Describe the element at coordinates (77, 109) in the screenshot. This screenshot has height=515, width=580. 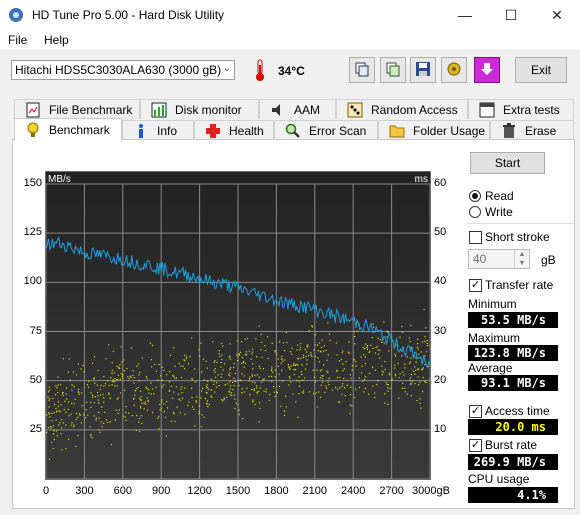
I see `tab-file-benchmark: File Benchmark` at that location.